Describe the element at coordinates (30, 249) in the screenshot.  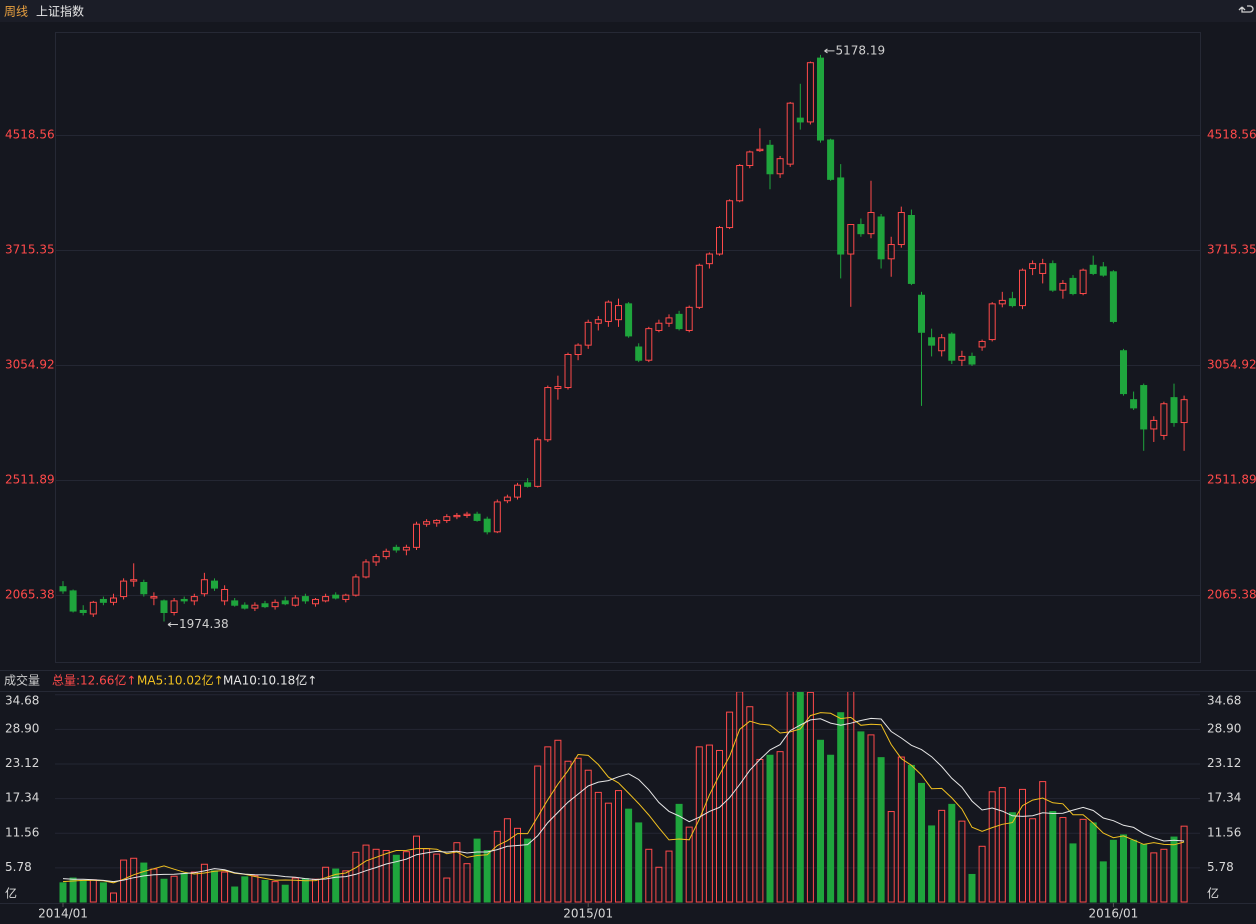
I see `y-tick-label-left: 3715.35` at that location.